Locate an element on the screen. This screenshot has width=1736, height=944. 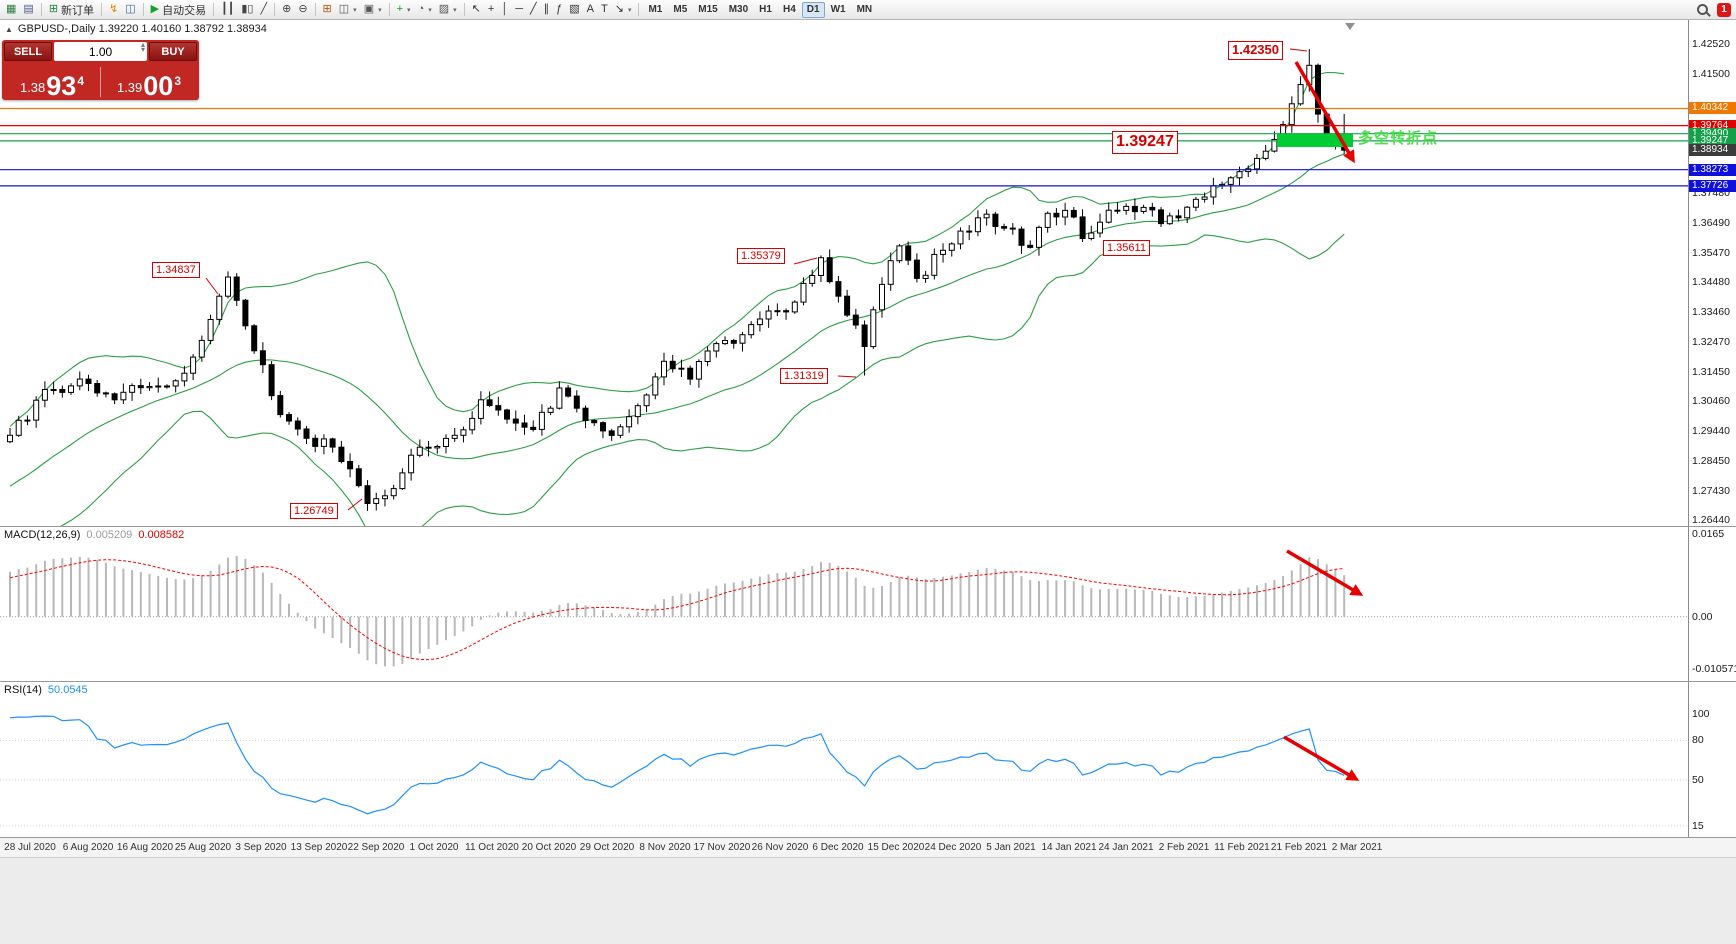
timeframe-w1-button: W1 is located at coordinates (838, 9).